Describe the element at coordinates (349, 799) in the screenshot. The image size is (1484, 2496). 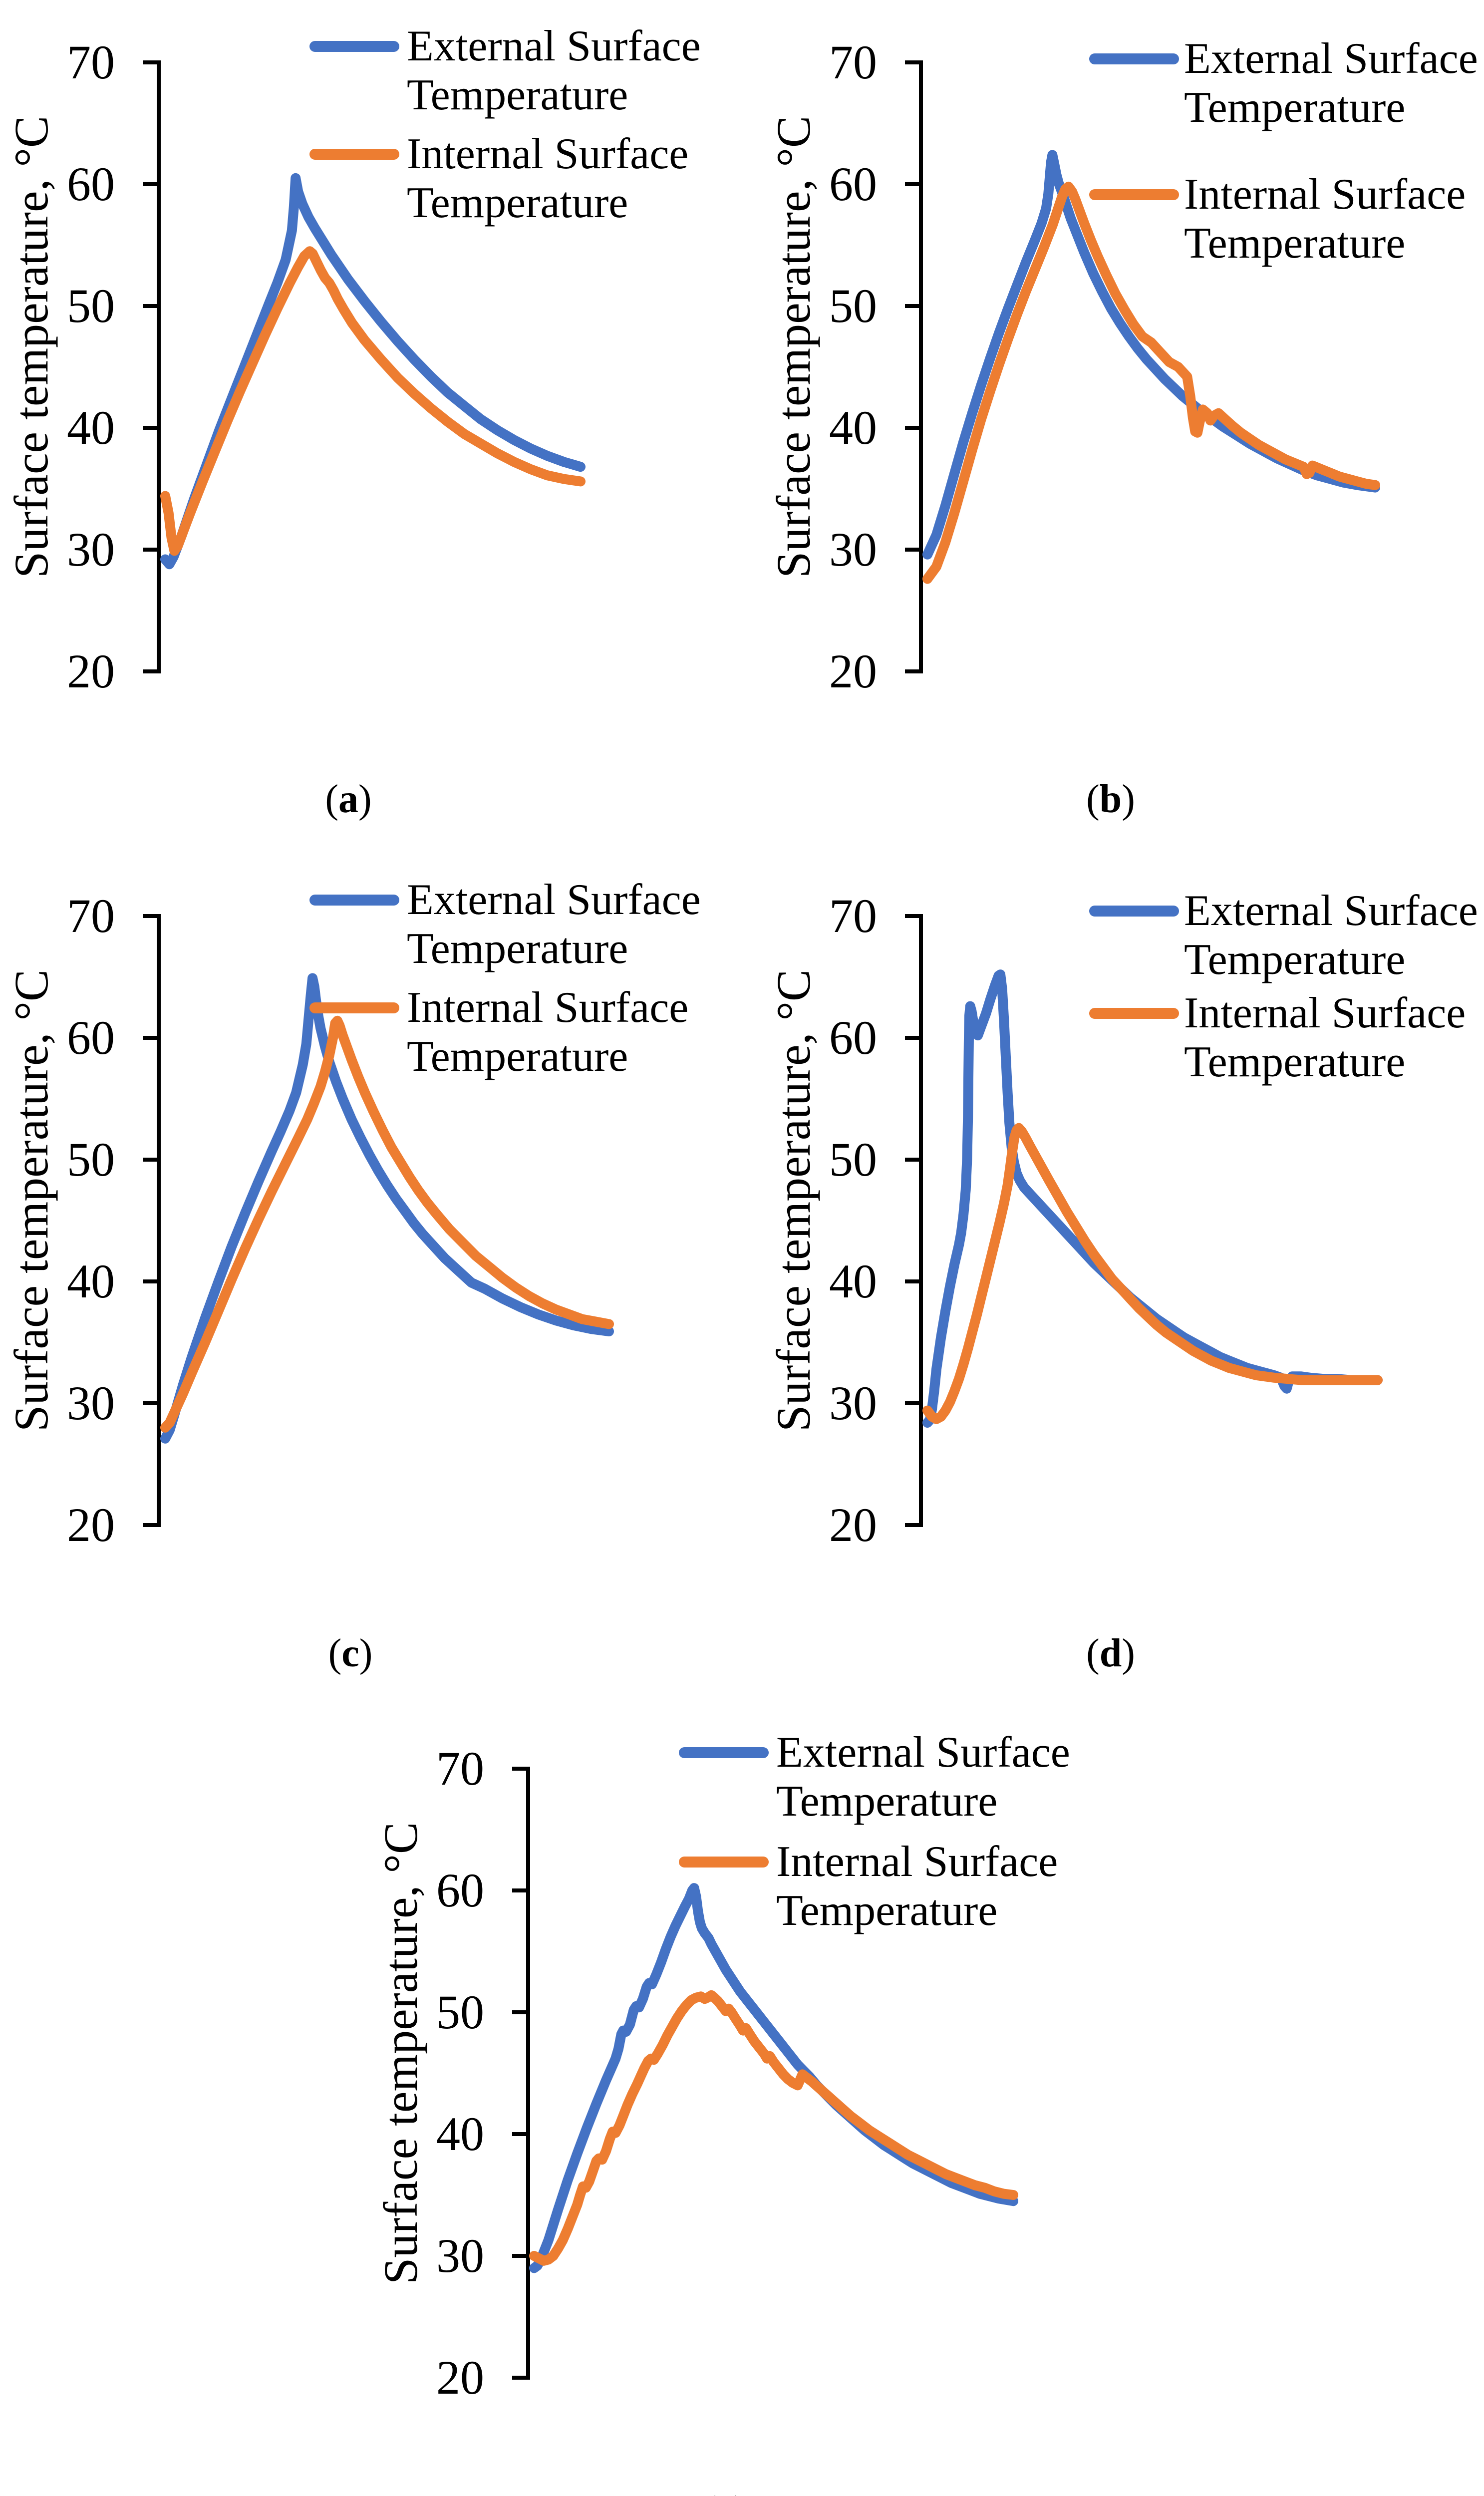
I see `chart-sublabel-a: (a)` at that location.